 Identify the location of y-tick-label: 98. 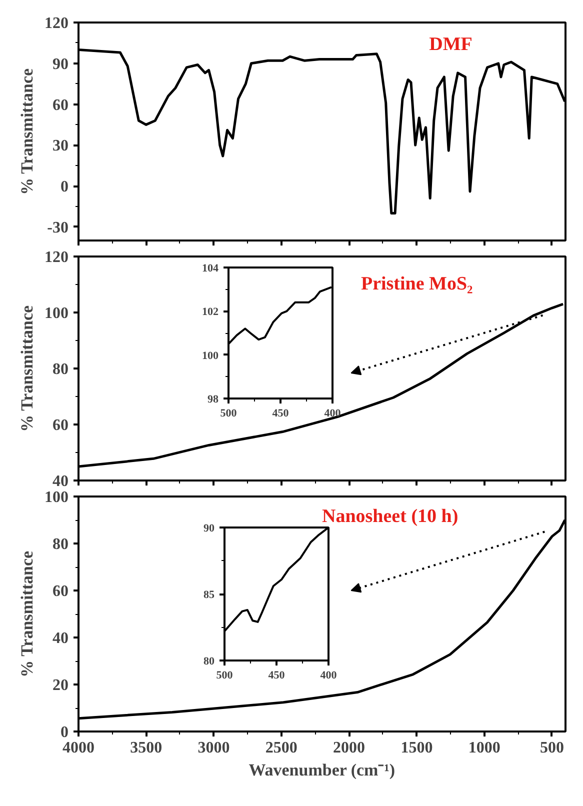
(213, 400).